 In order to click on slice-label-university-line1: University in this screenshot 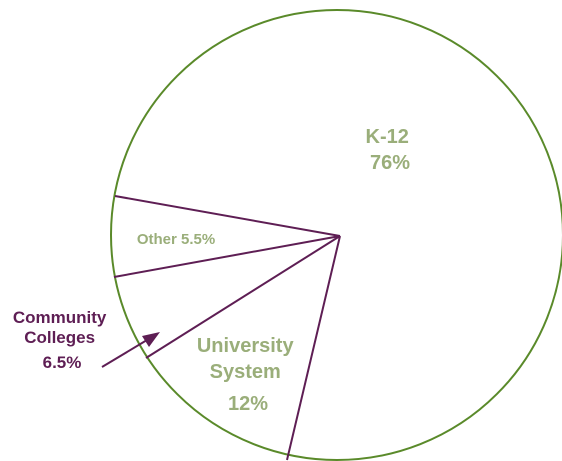, I will do `click(246, 346)`.